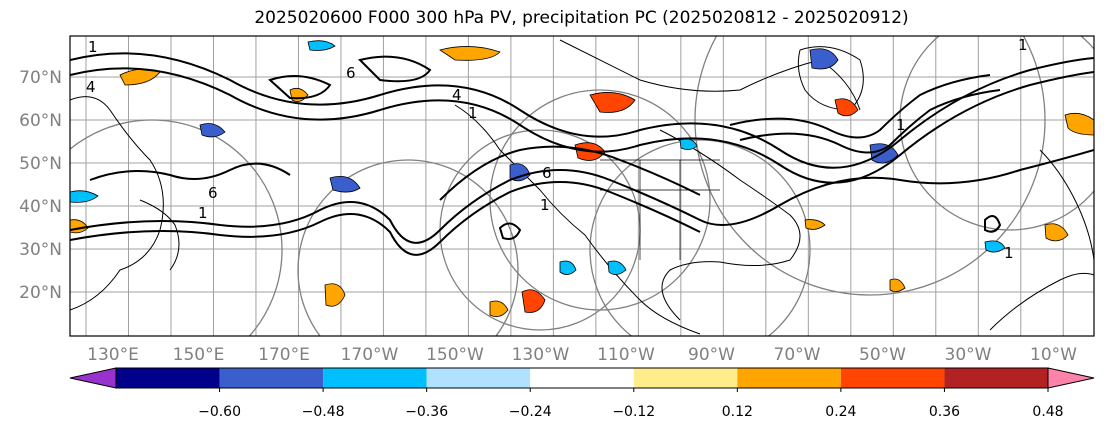 The image size is (1105, 429). What do you see at coordinates (1071, 378) in the screenshot?
I see `colorbar-extend-max` at bounding box center [1071, 378].